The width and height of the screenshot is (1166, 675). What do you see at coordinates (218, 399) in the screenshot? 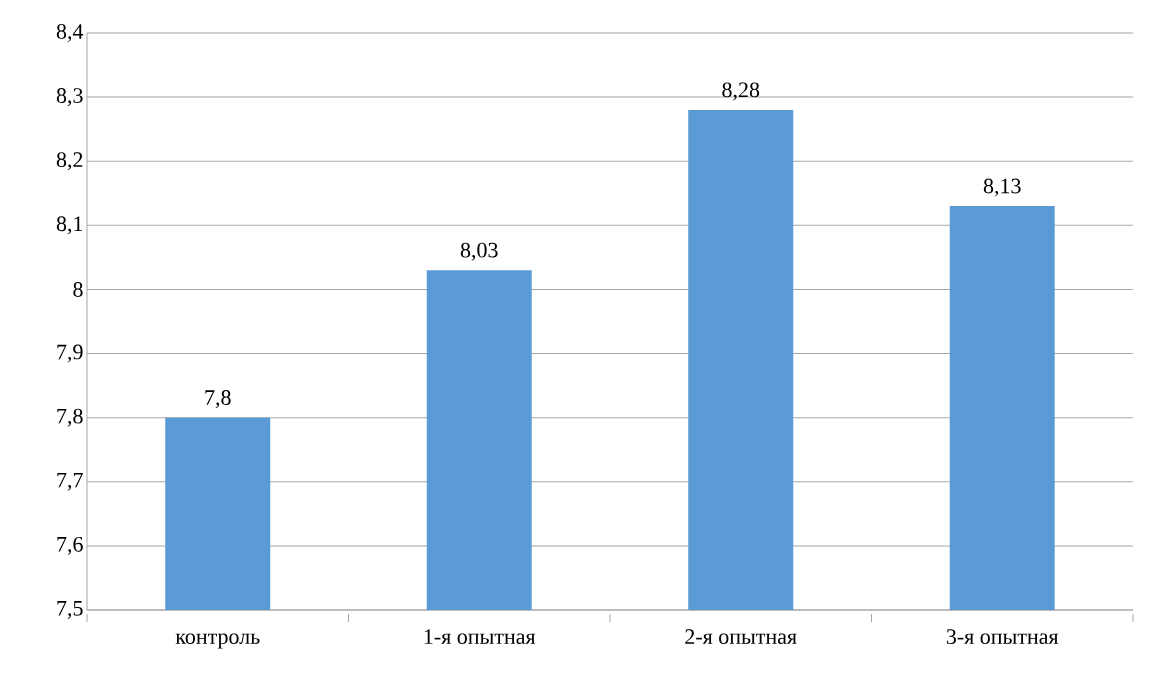
I see `data-label: 7,8` at bounding box center [218, 399].